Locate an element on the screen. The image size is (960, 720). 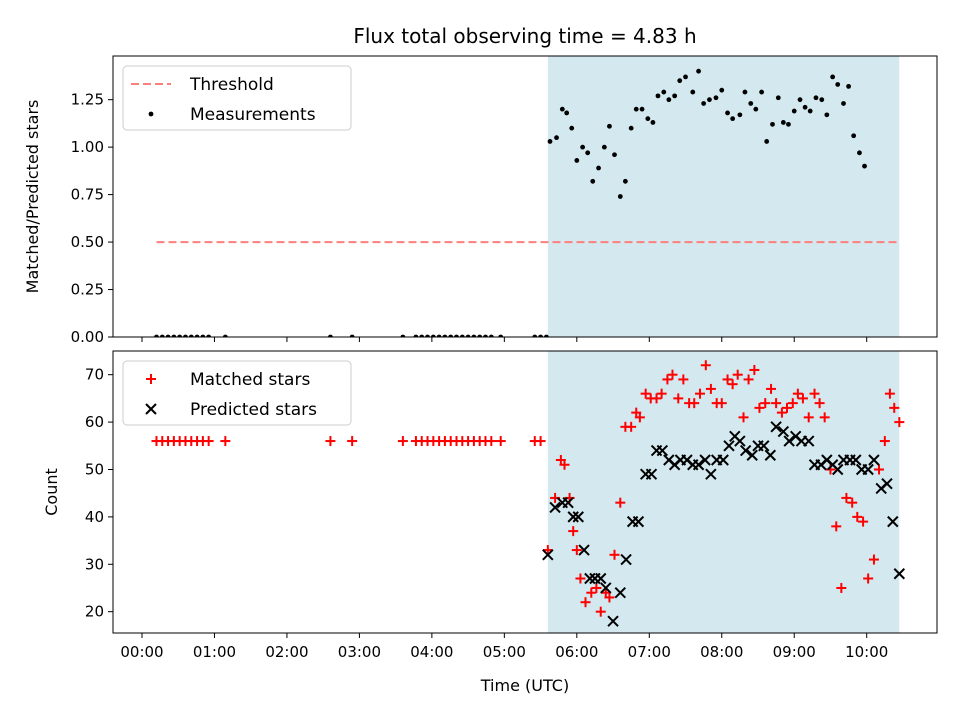
x-tick-label: 09:00 is located at coordinates (794, 652).